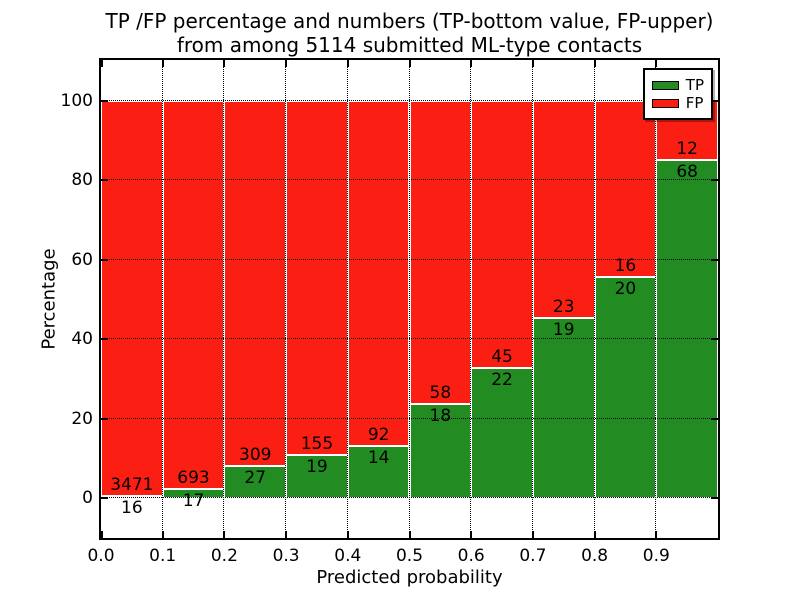  What do you see at coordinates (694, 103) in the screenshot?
I see `legend-label-fp: FP` at bounding box center [694, 103].